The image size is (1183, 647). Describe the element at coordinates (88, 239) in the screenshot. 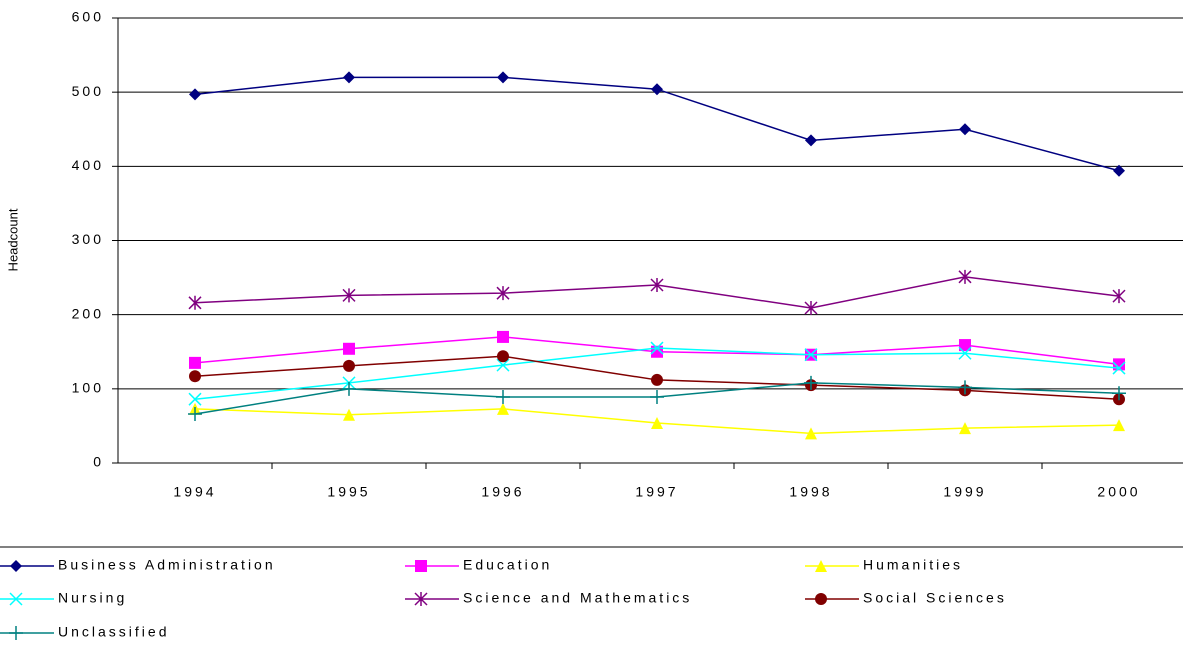

I see `y-tick-label: 300` at that location.